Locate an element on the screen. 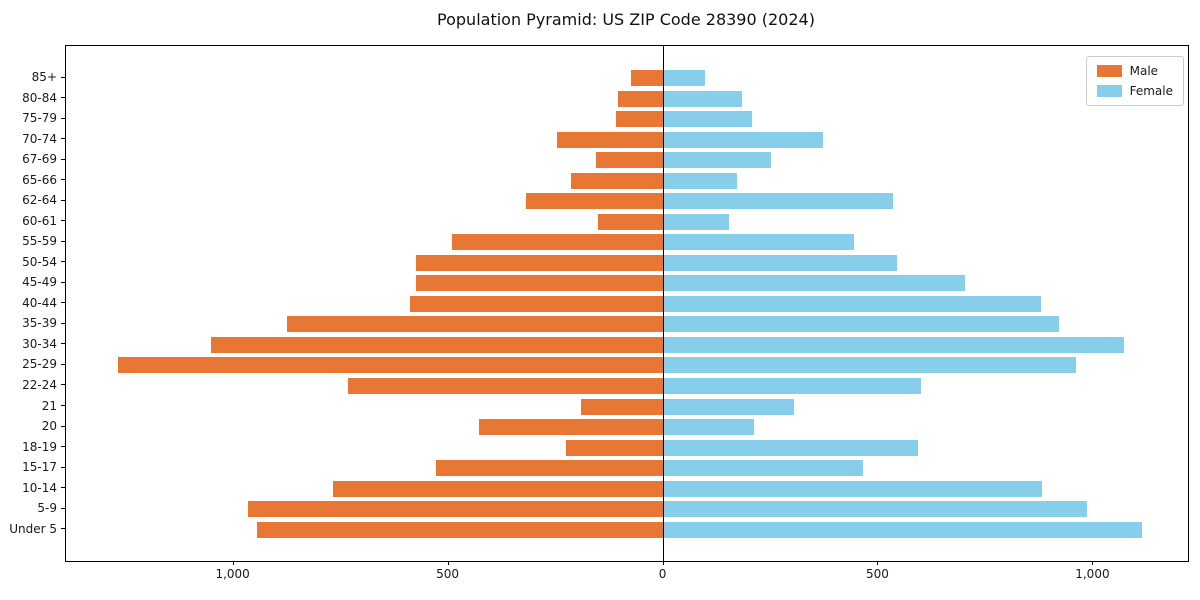 The image size is (1200, 600). zero-axis-line is located at coordinates (663, 303).